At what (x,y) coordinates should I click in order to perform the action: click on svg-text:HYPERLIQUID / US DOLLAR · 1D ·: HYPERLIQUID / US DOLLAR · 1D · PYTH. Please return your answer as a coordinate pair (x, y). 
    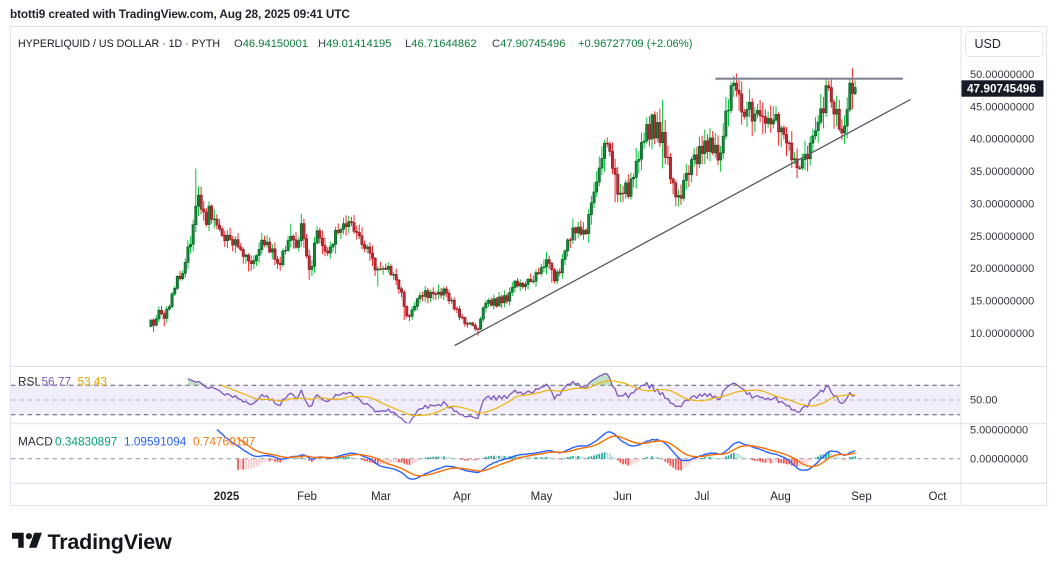
    Looking at the image, I should click on (119, 44).